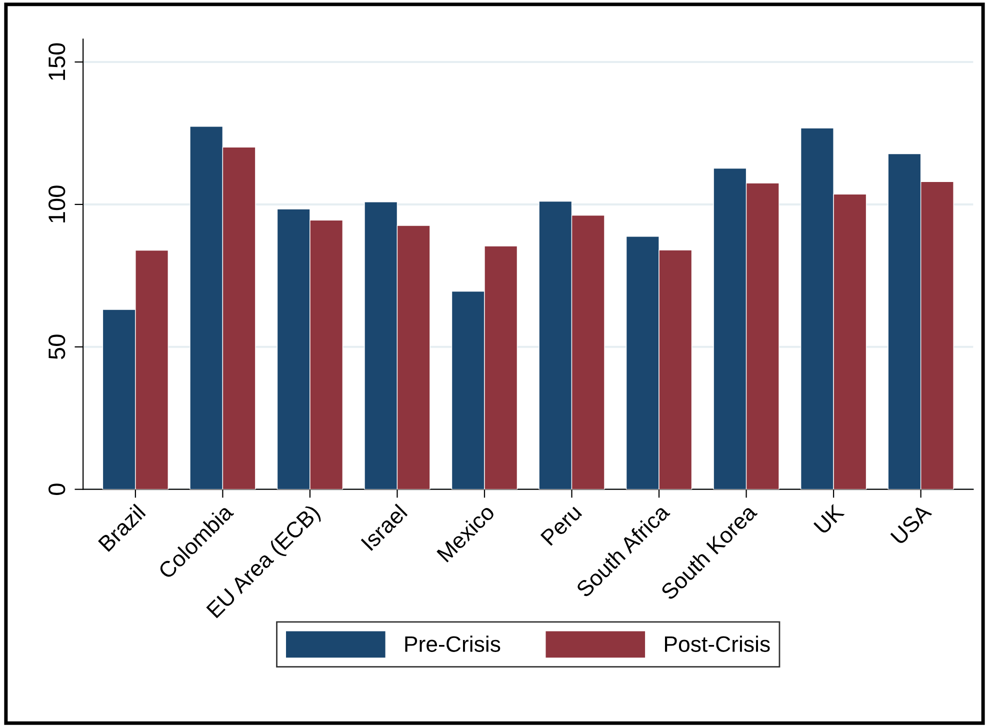 The width and height of the screenshot is (989, 726). Describe the element at coordinates (57, 204) in the screenshot. I see `y-tick-label: 100` at that location.